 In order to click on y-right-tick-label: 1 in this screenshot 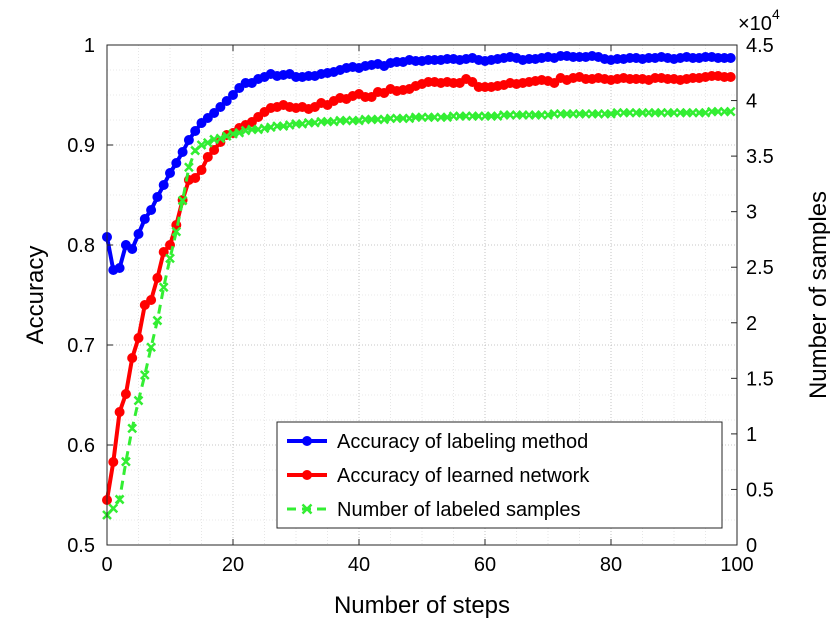, I will do `click(751, 435)`.